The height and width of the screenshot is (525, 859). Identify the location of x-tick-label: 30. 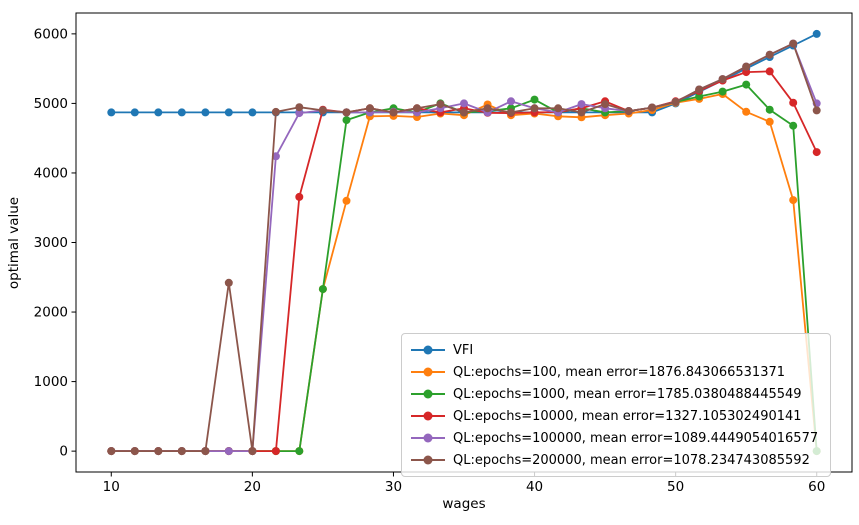
(393, 487).